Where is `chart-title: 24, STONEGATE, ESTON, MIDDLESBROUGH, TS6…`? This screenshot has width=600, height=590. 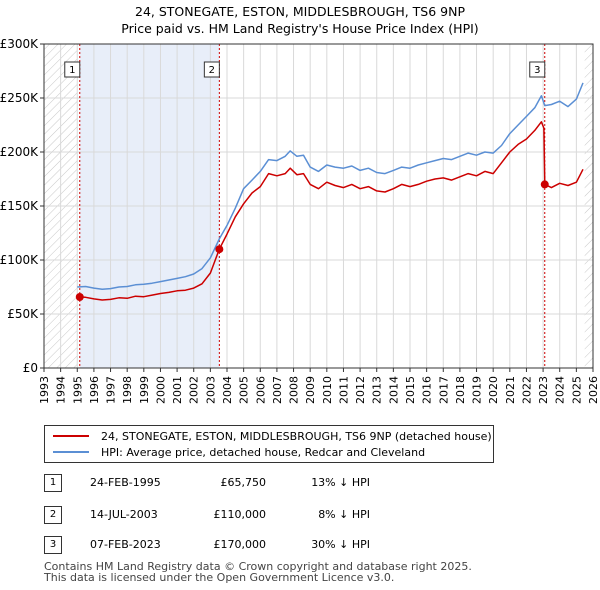 chart-title: 24, STONEGATE, ESTON, MIDDLESBROUGH, TS6… is located at coordinates (300, 11).